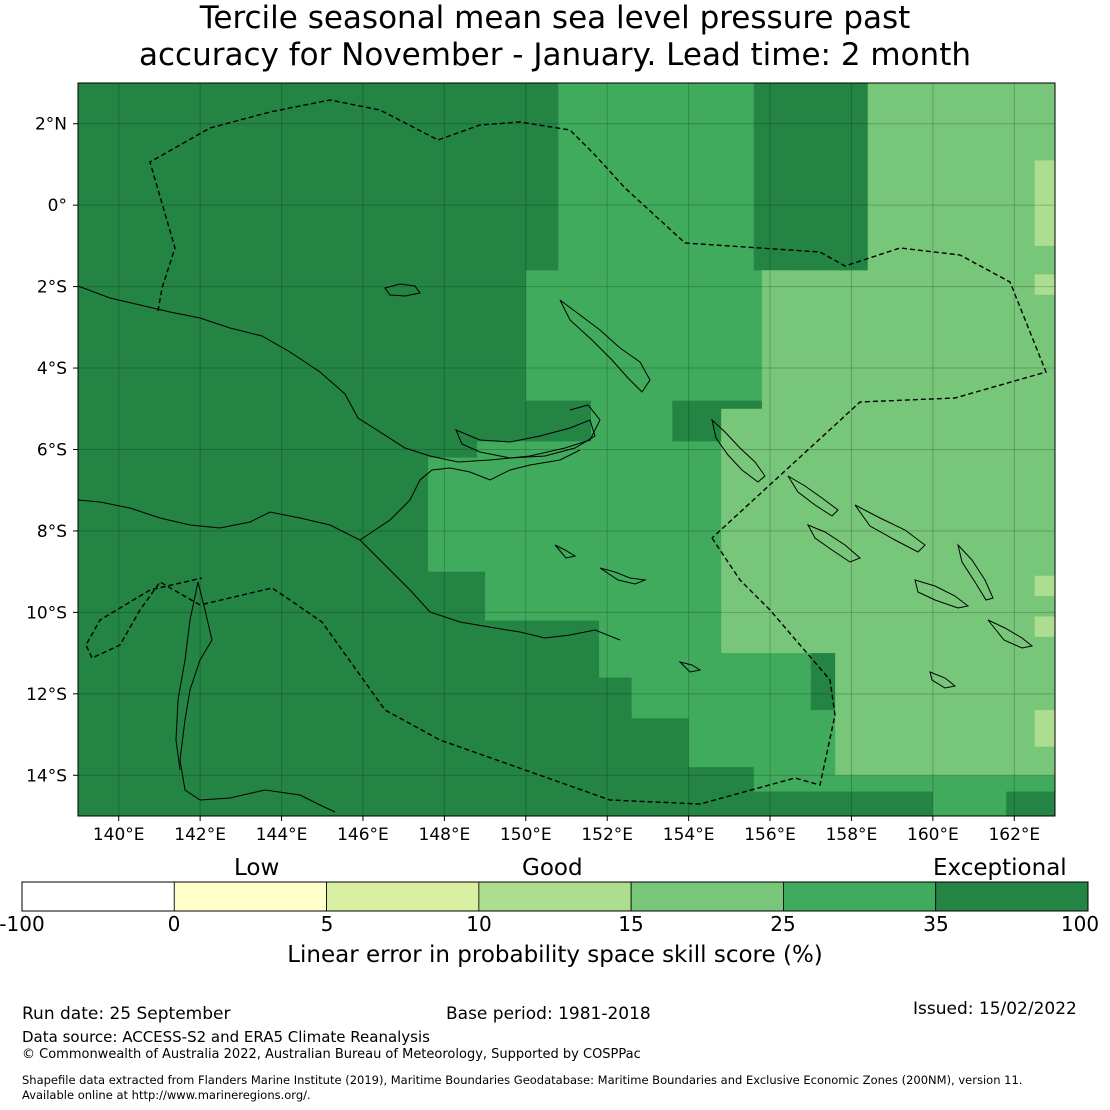 This screenshot has height=1110, width=1110. What do you see at coordinates (975, 572) in the screenshot?
I see `malaita` at bounding box center [975, 572].